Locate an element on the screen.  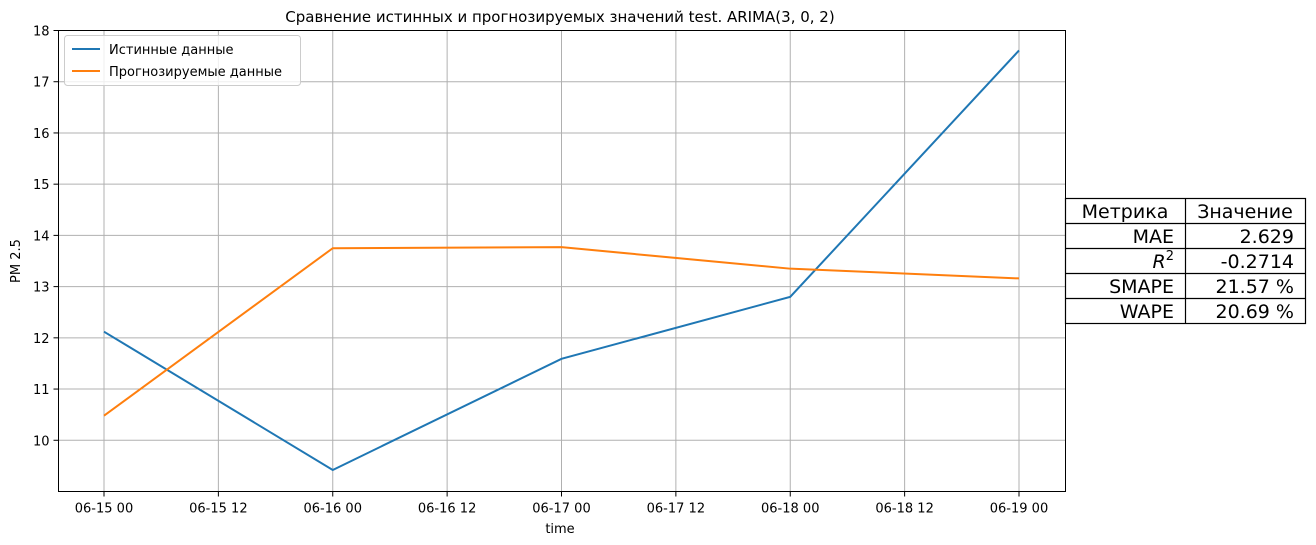
legend-label-true: Истинные данные is located at coordinates (171, 50).